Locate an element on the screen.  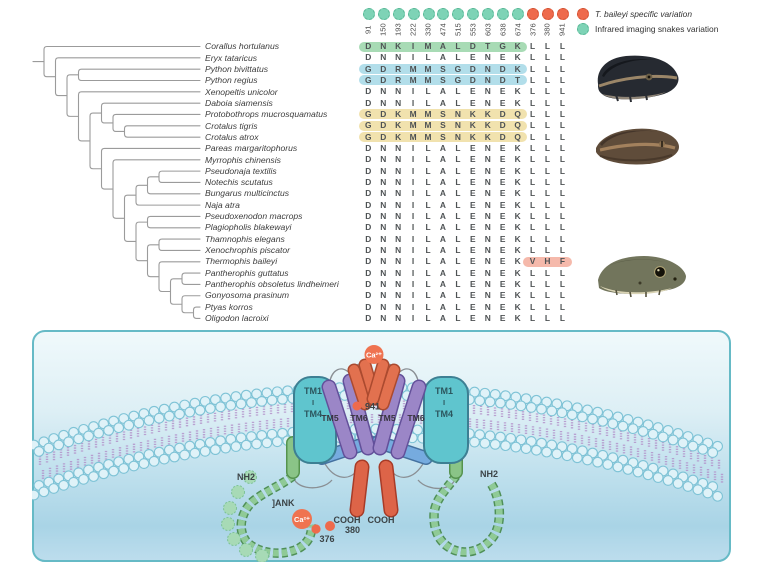
residue-cell: H is located at coordinates (547, 261).